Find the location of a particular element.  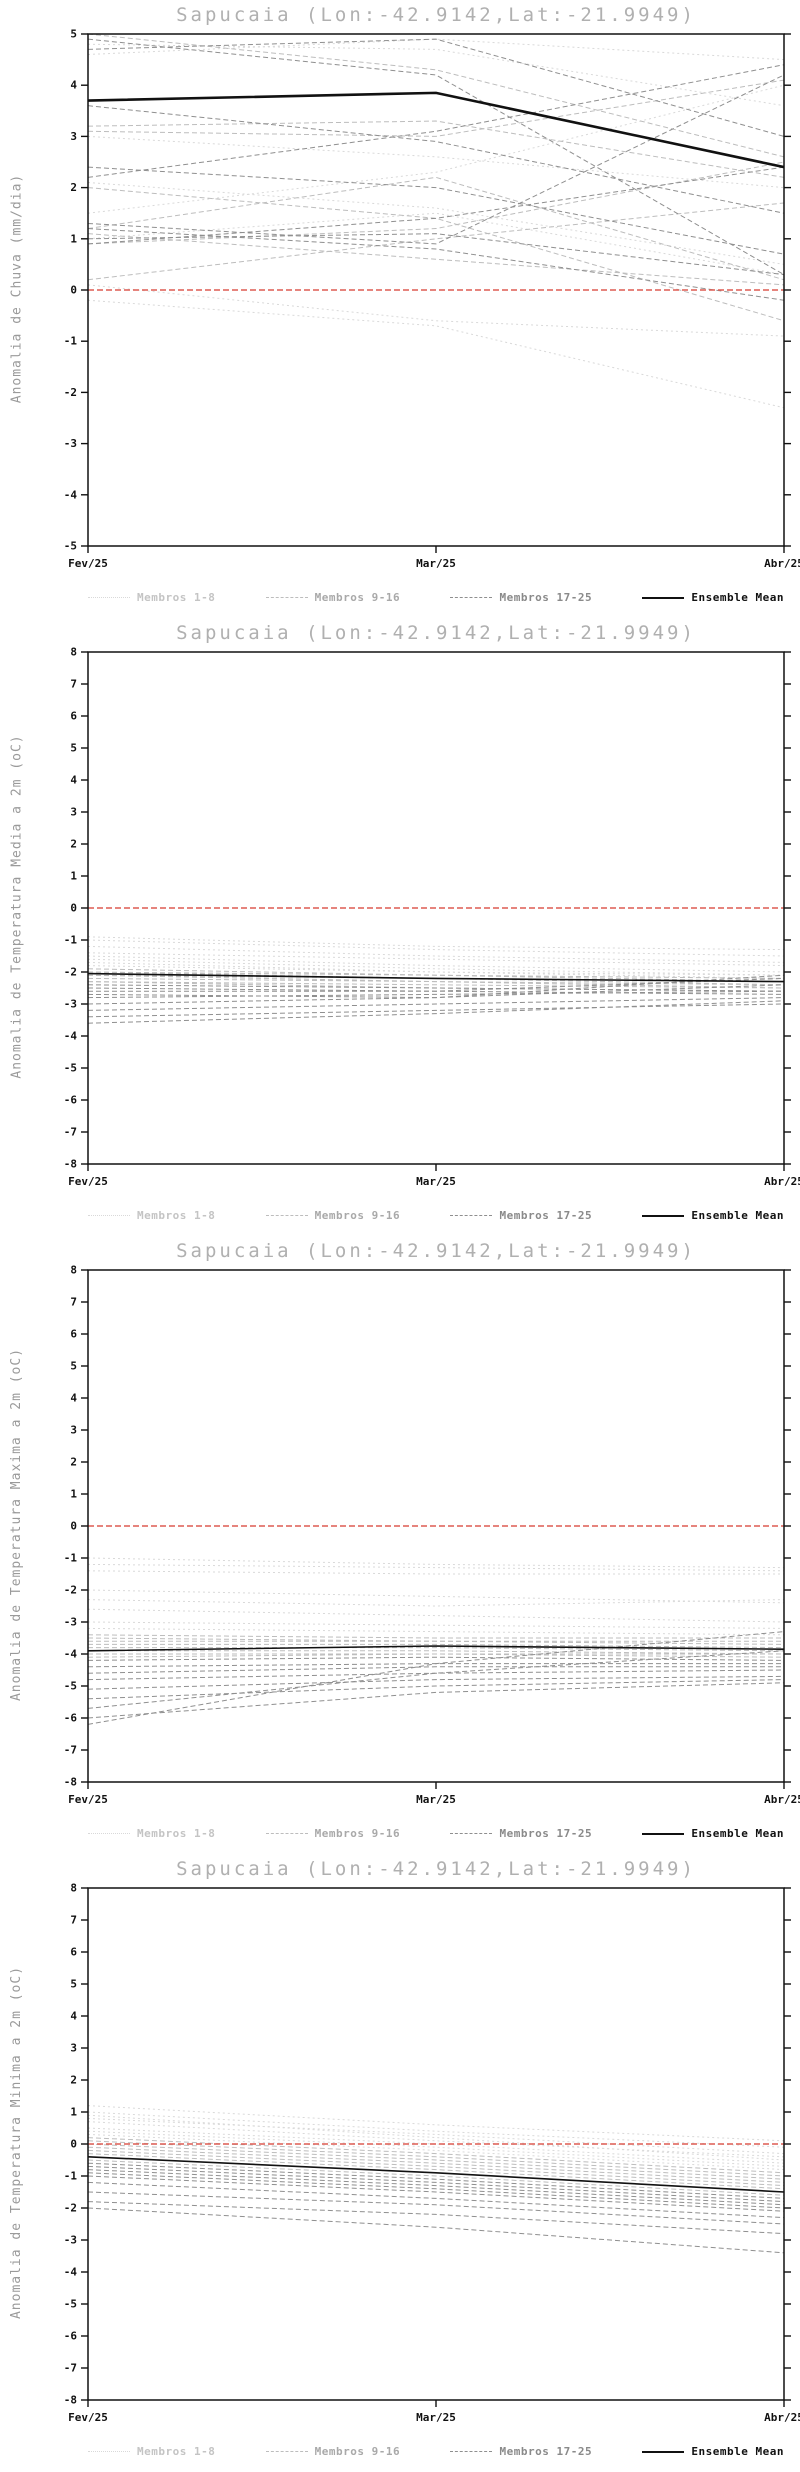

svg-text: -6 is located at coordinates (71, 1100).